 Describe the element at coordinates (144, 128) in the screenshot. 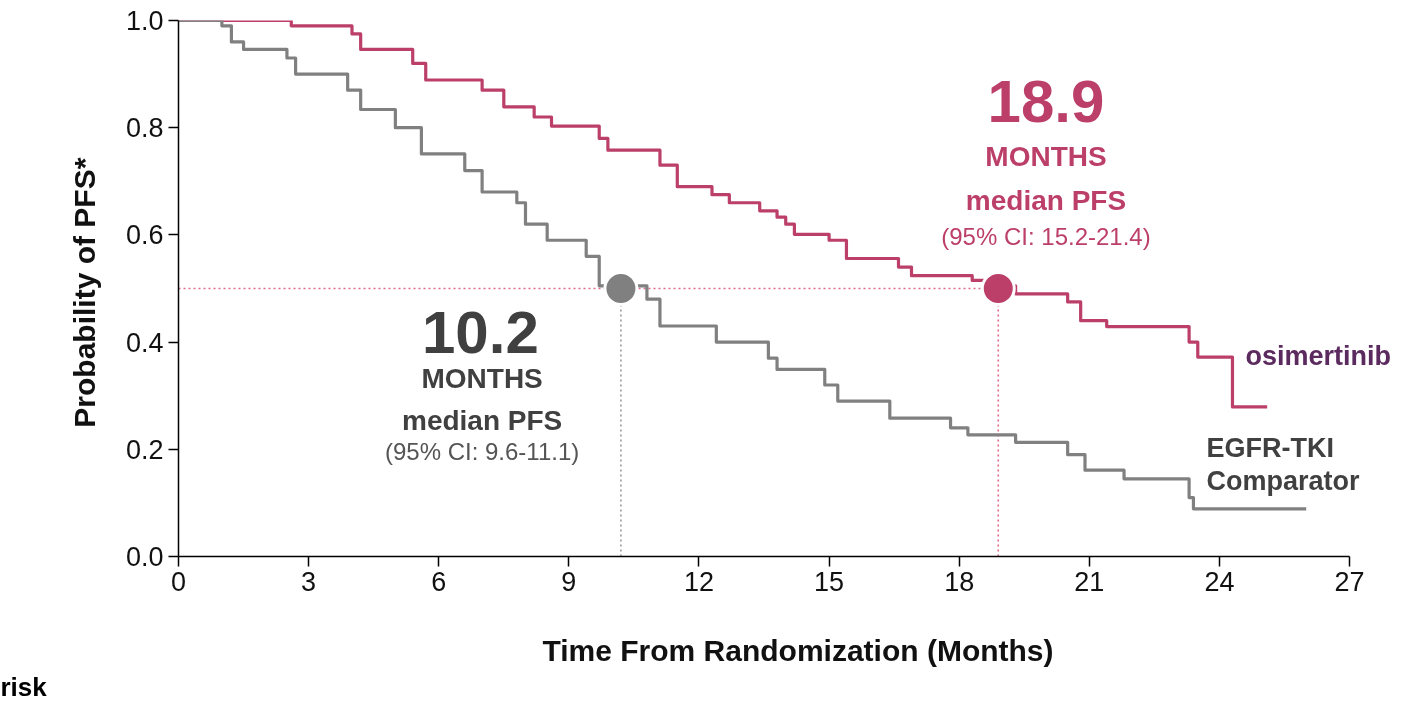

I see `y-tick-label: 0.8` at that location.